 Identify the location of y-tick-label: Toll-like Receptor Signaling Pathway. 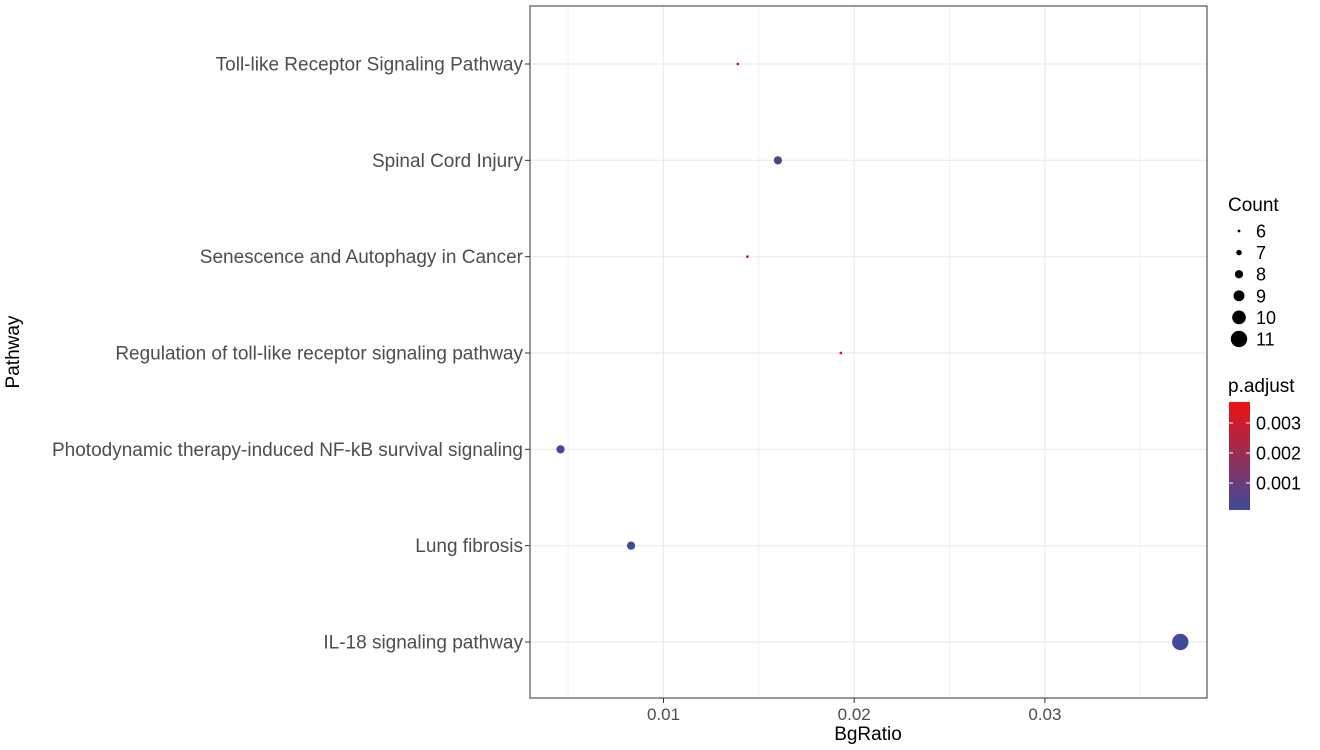
(370, 65).